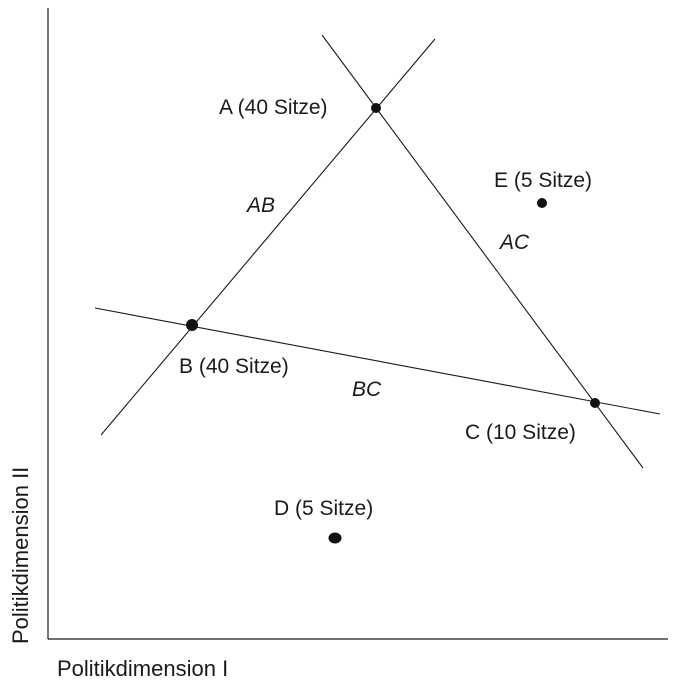  What do you see at coordinates (514, 242) in the screenshot?
I see `line-ac-label: AC` at bounding box center [514, 242].